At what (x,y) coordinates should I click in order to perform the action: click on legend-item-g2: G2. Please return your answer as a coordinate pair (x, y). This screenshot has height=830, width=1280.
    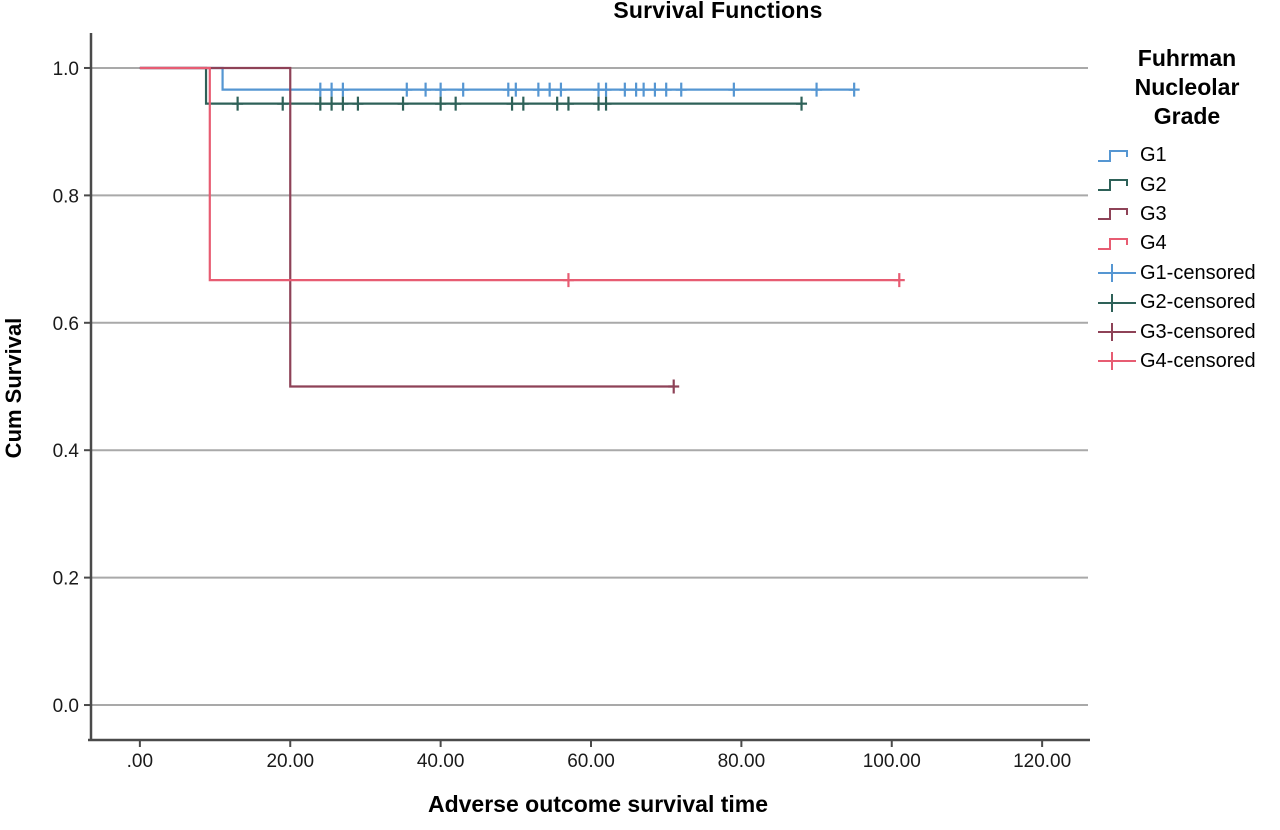
    Looking at the image, I should click on (1187, 184).